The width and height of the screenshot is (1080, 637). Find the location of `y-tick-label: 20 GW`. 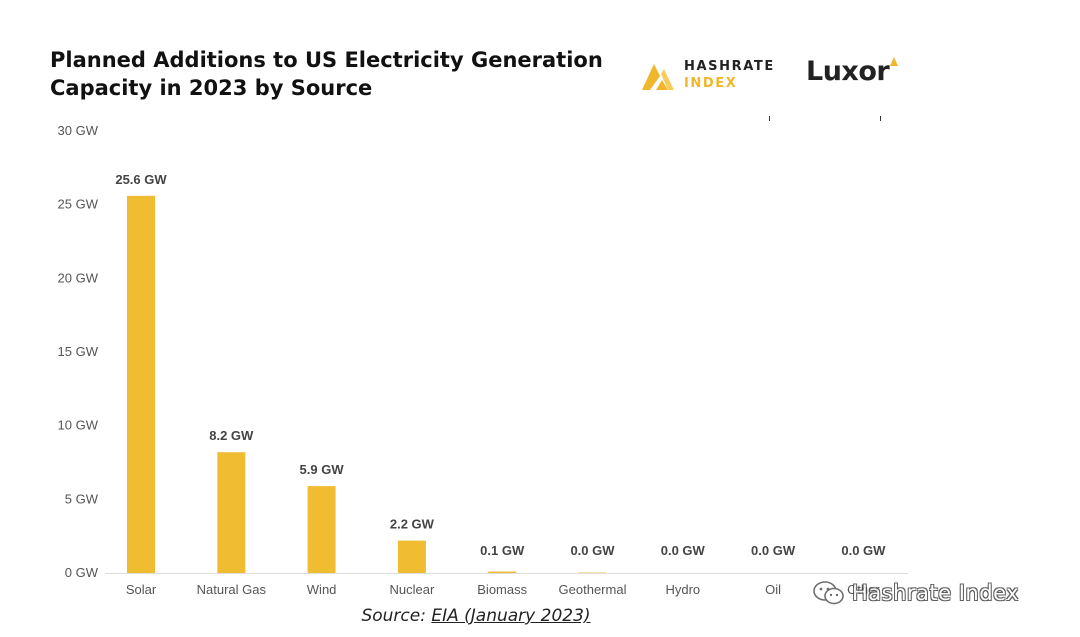

y-tick-label: 20 GW is located at coordinates (78, 277).